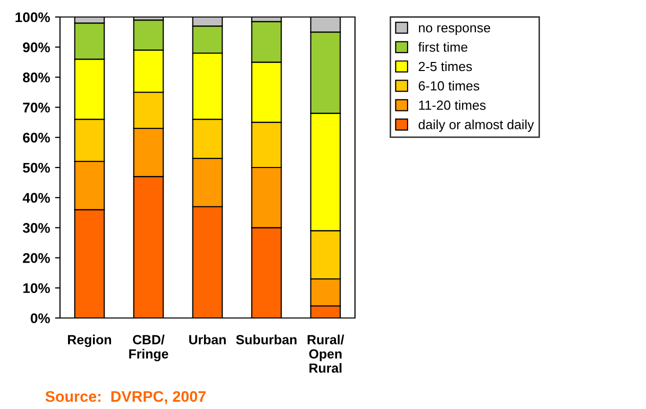  What do you see at coordinates (148, 348) in the screenshot?
I see `x-tick-label: CBD/ Fringe` at bounding box center [148, 348].